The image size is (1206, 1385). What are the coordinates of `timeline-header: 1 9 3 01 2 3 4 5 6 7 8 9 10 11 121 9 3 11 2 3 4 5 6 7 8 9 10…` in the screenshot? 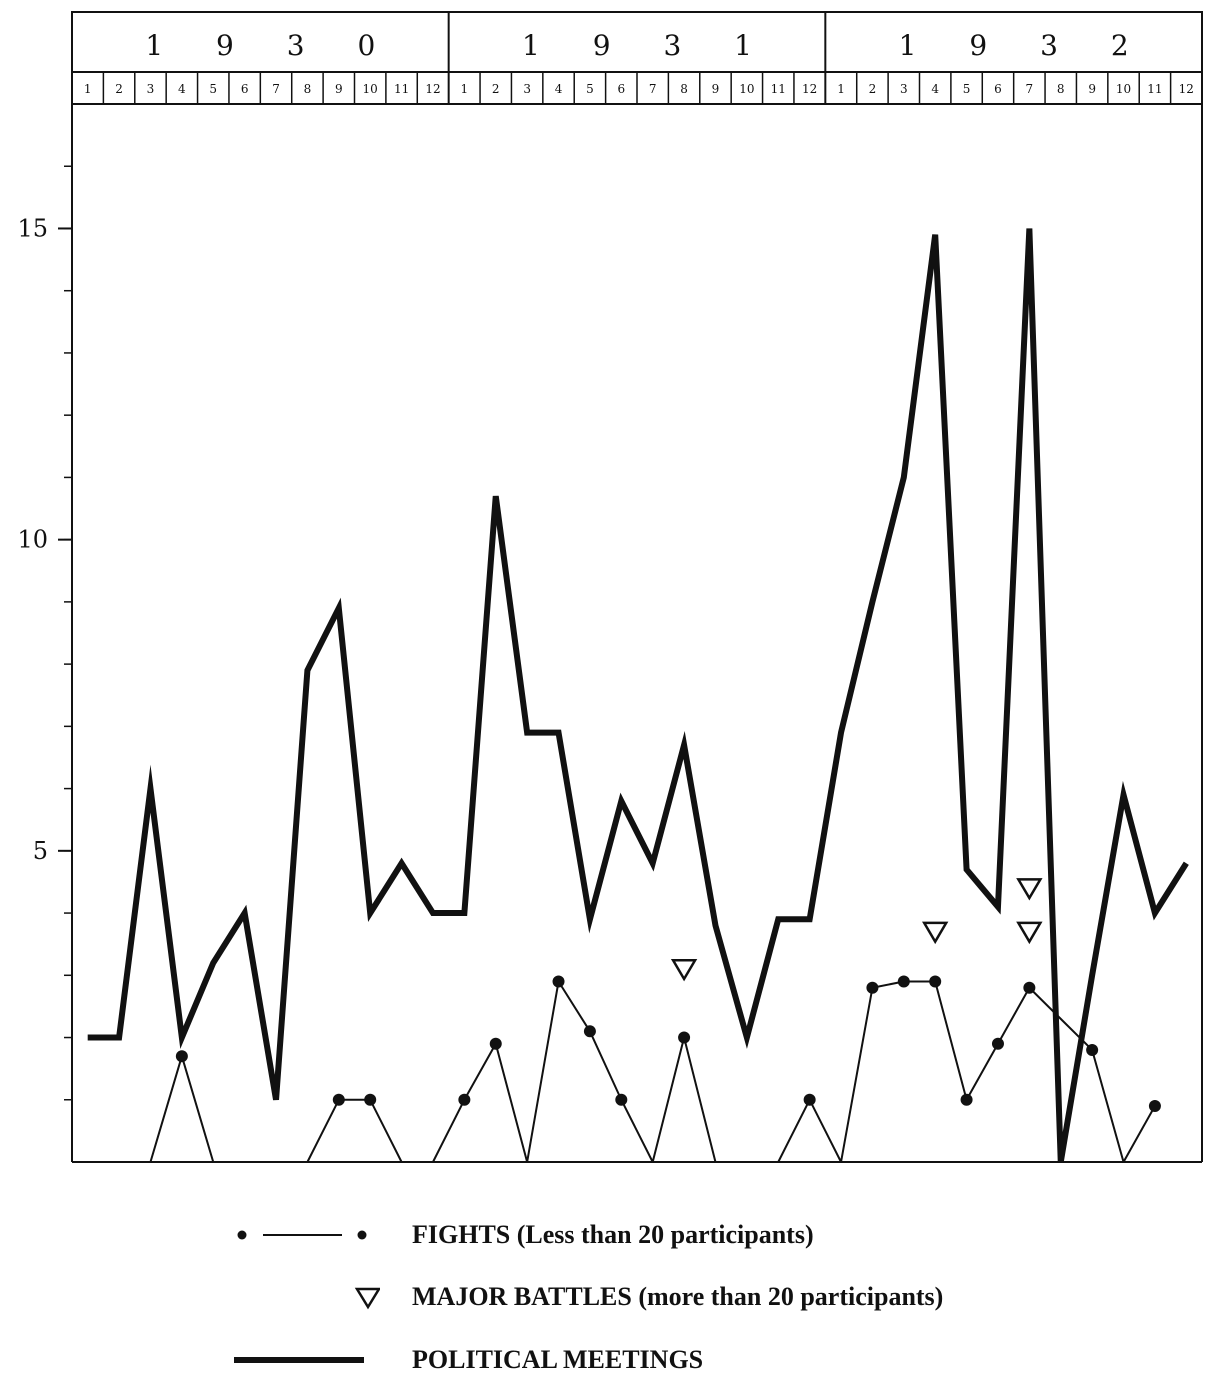 It's located at (637, 58).